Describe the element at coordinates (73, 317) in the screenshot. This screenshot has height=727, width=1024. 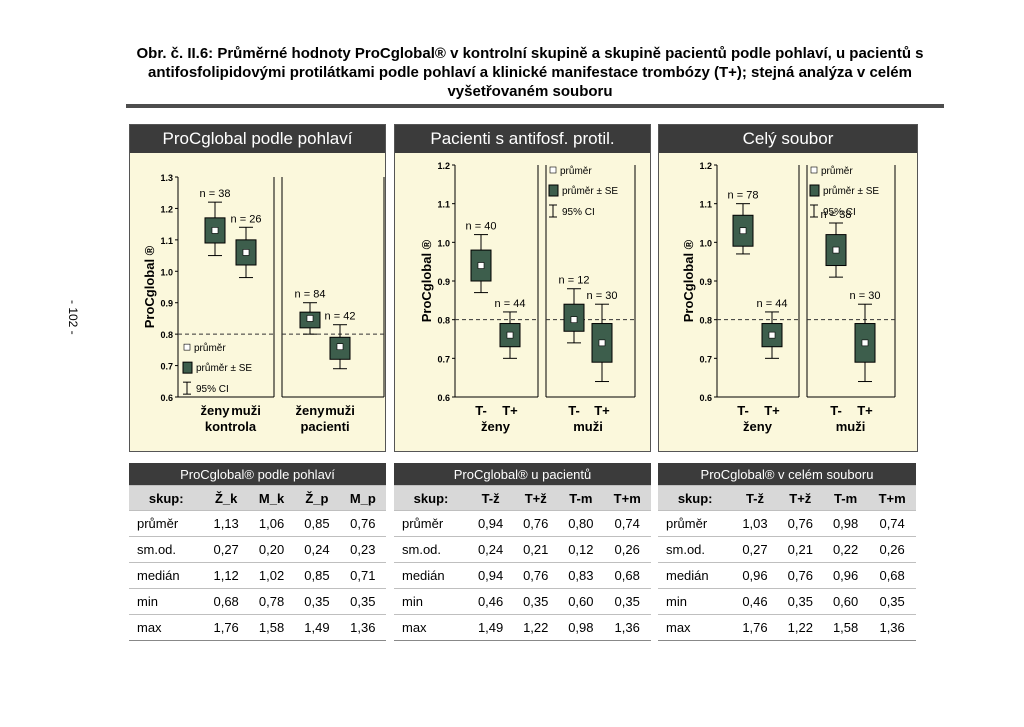
I see `page-number: - 102 -` at that location.